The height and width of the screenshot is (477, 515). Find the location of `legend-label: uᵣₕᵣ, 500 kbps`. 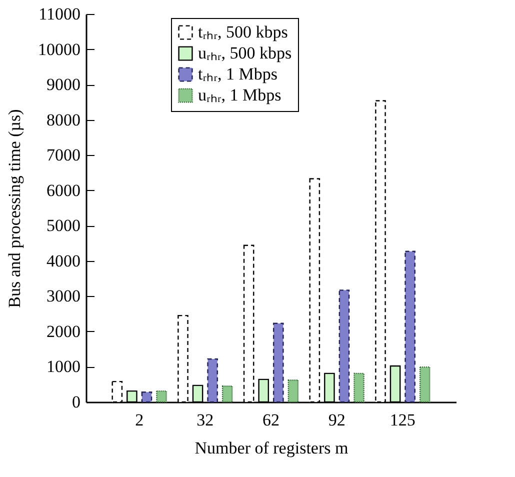

legend-label: uᵣₕᵣ, 500 kbps is located at coordinates (245, 53).